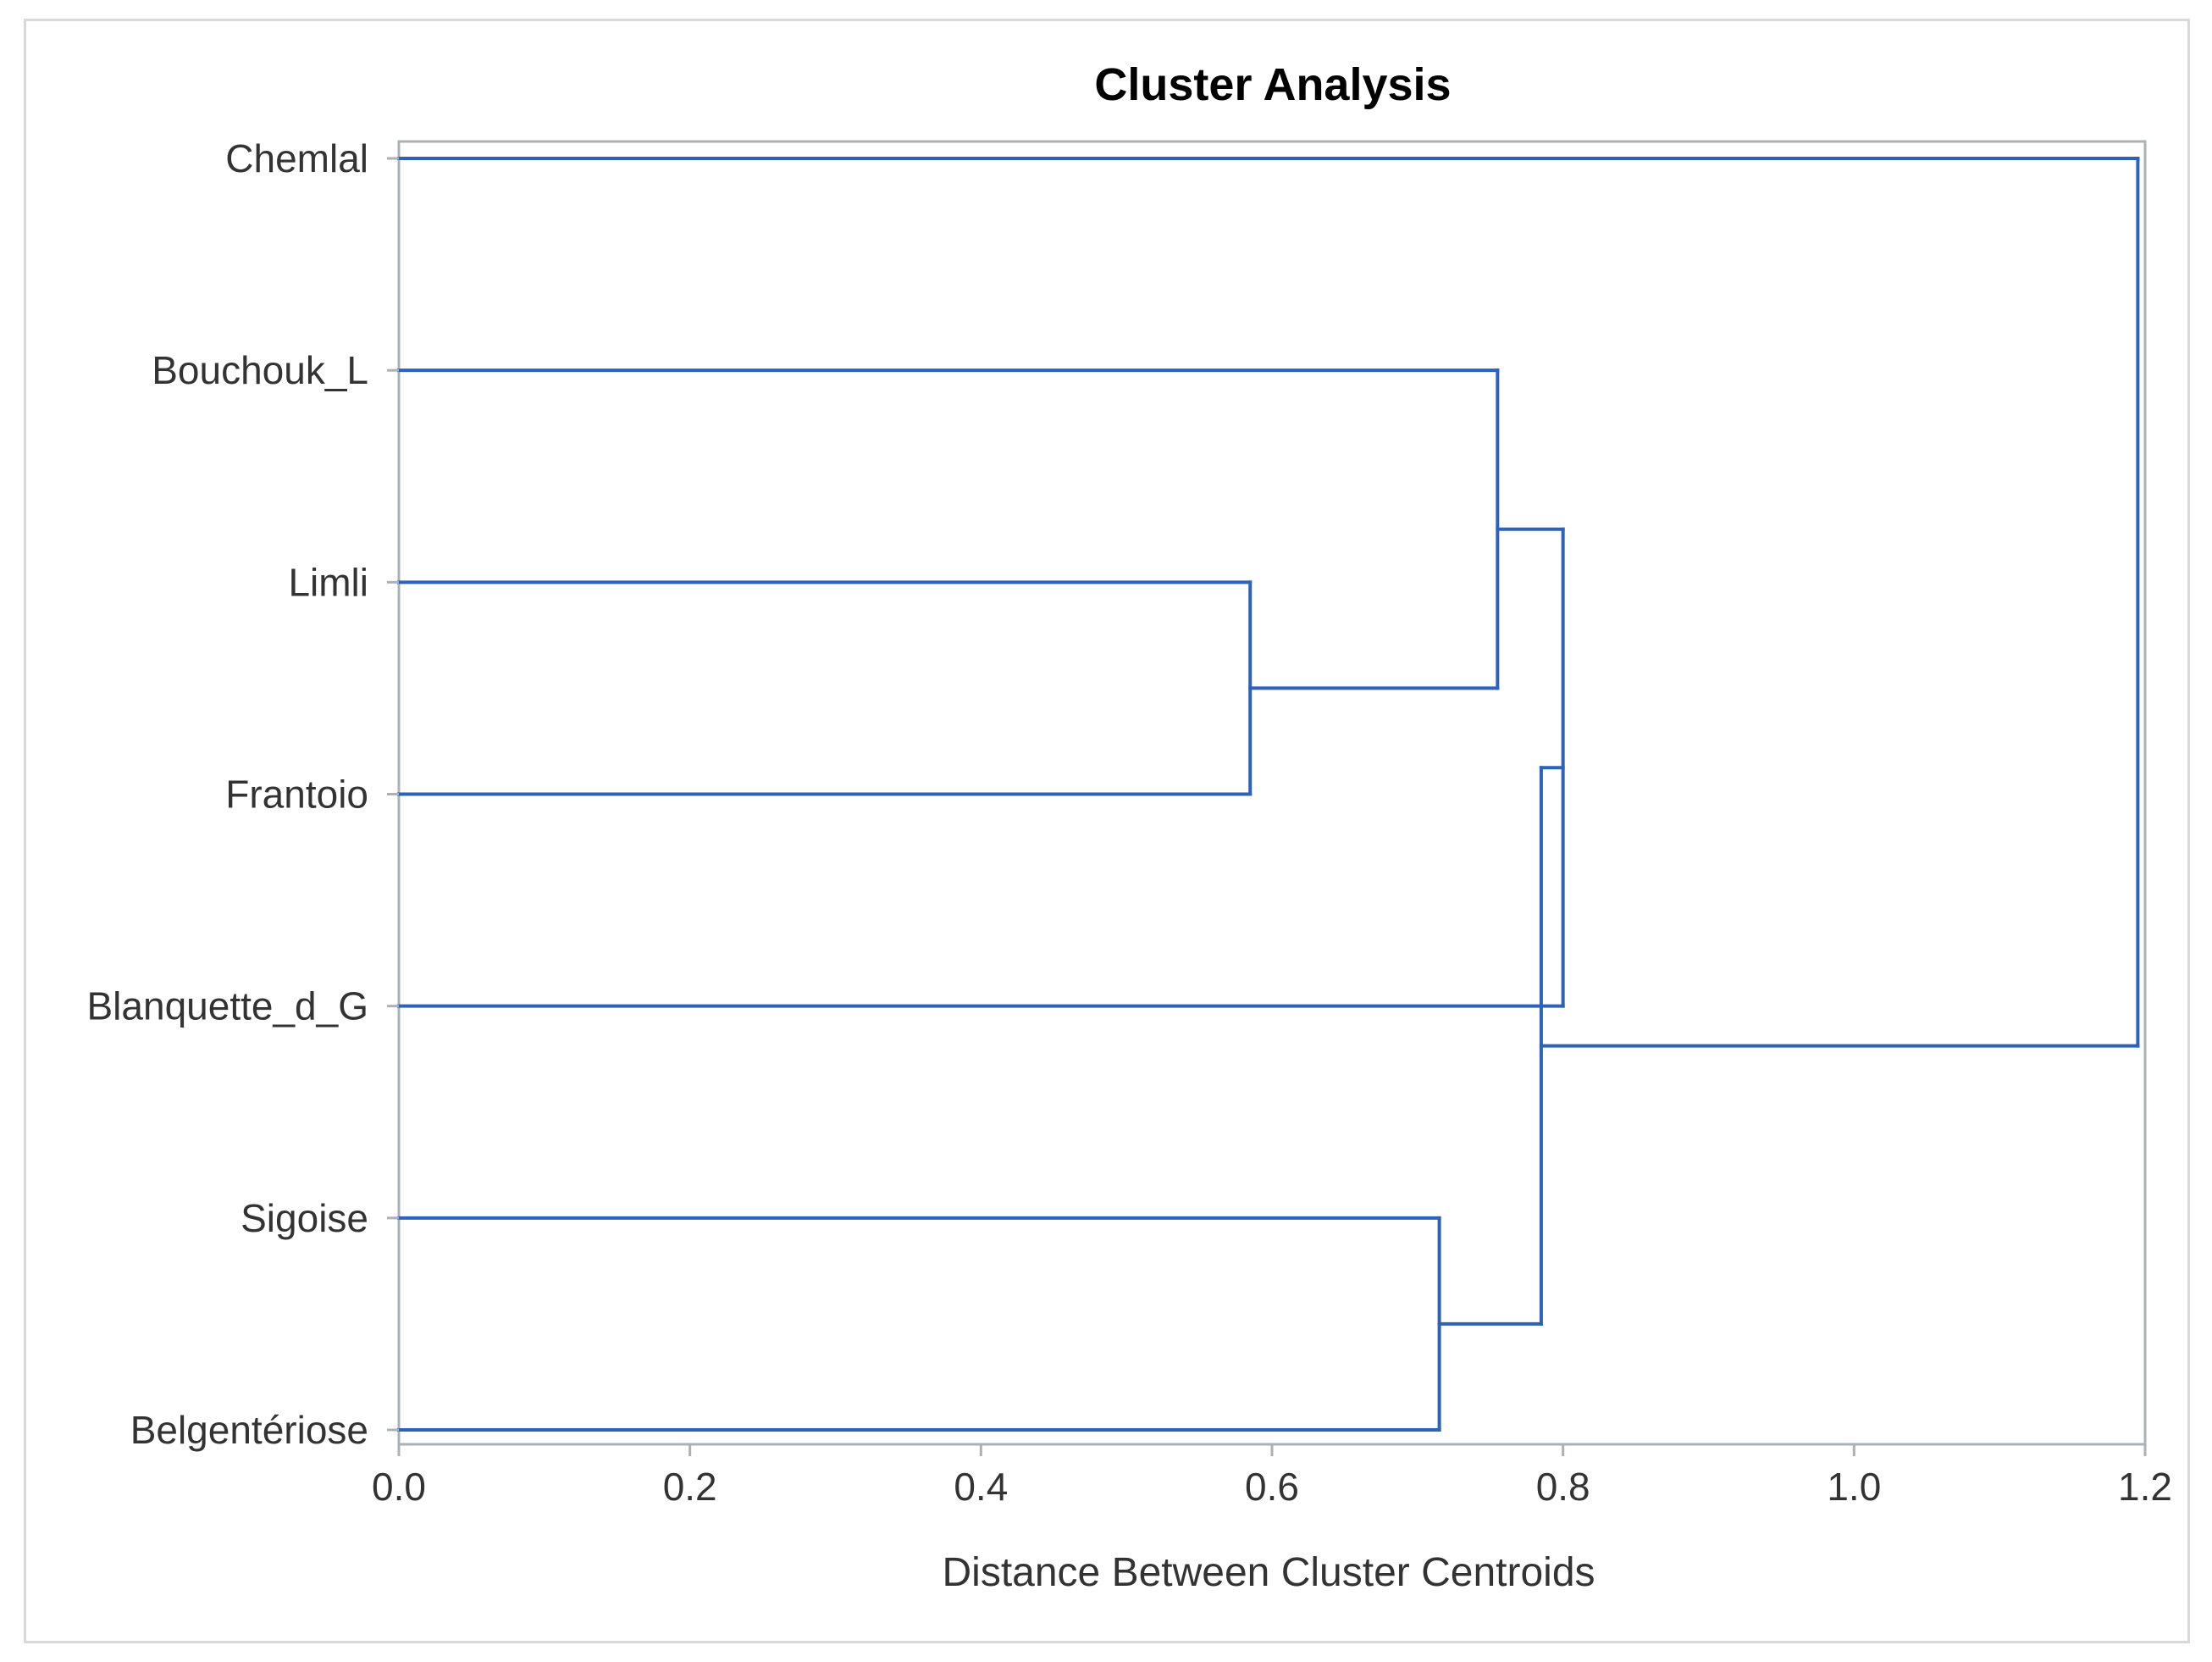 The height and width of the screenshot is (1662, 2212). What do you see at coordinates (981, 1487) in the screenshot?
I see `x-tick-label: 0.4` at bounding box center [981, 1487].